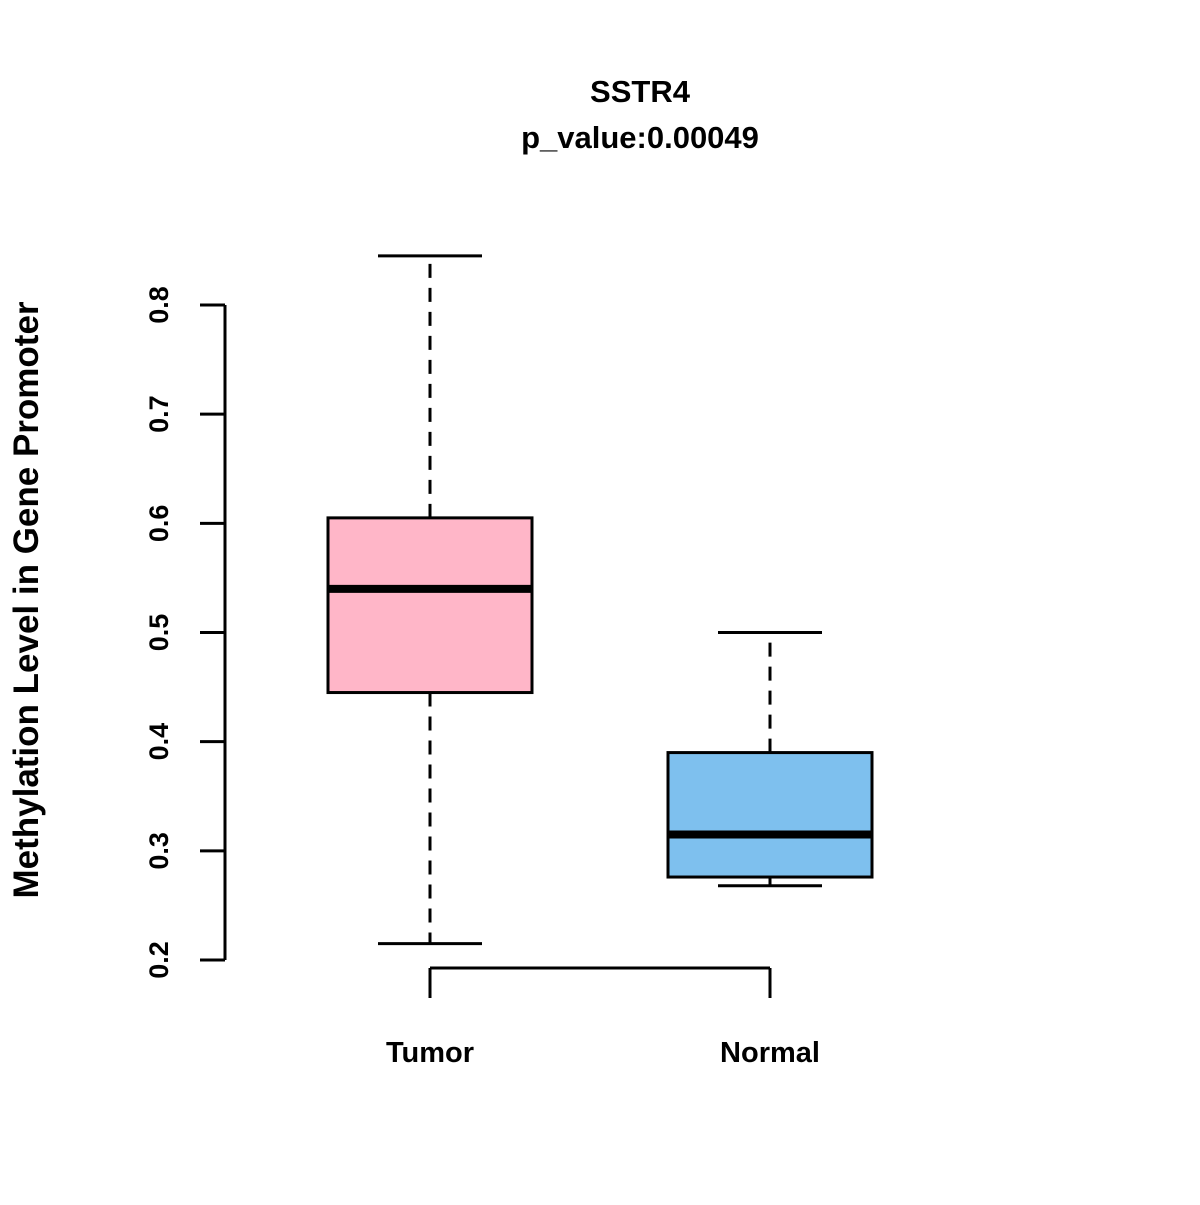 The height and width of the screenshot is (1205, 1200). I want to click on y-tick-label-5: 0.7, so click(159, 414).